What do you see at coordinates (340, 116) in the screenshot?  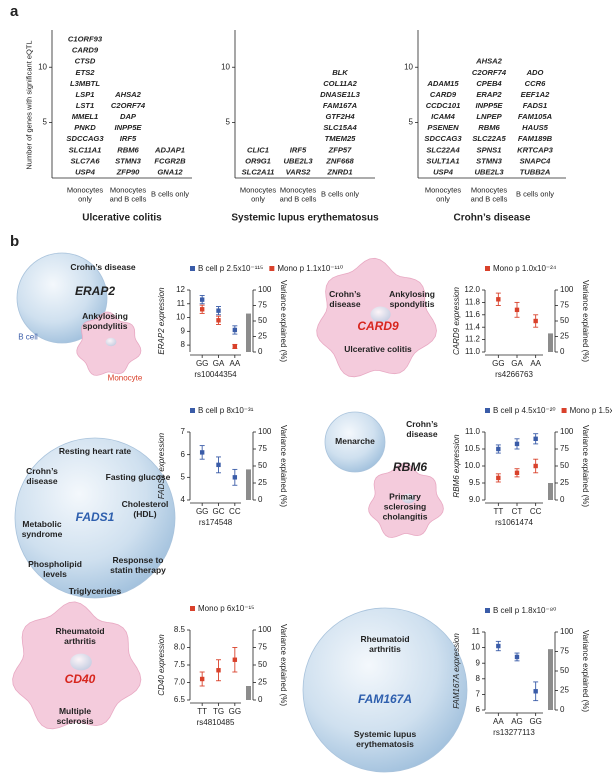 I see `gene-label: GTF2H4` at bounding box center [340, 116].